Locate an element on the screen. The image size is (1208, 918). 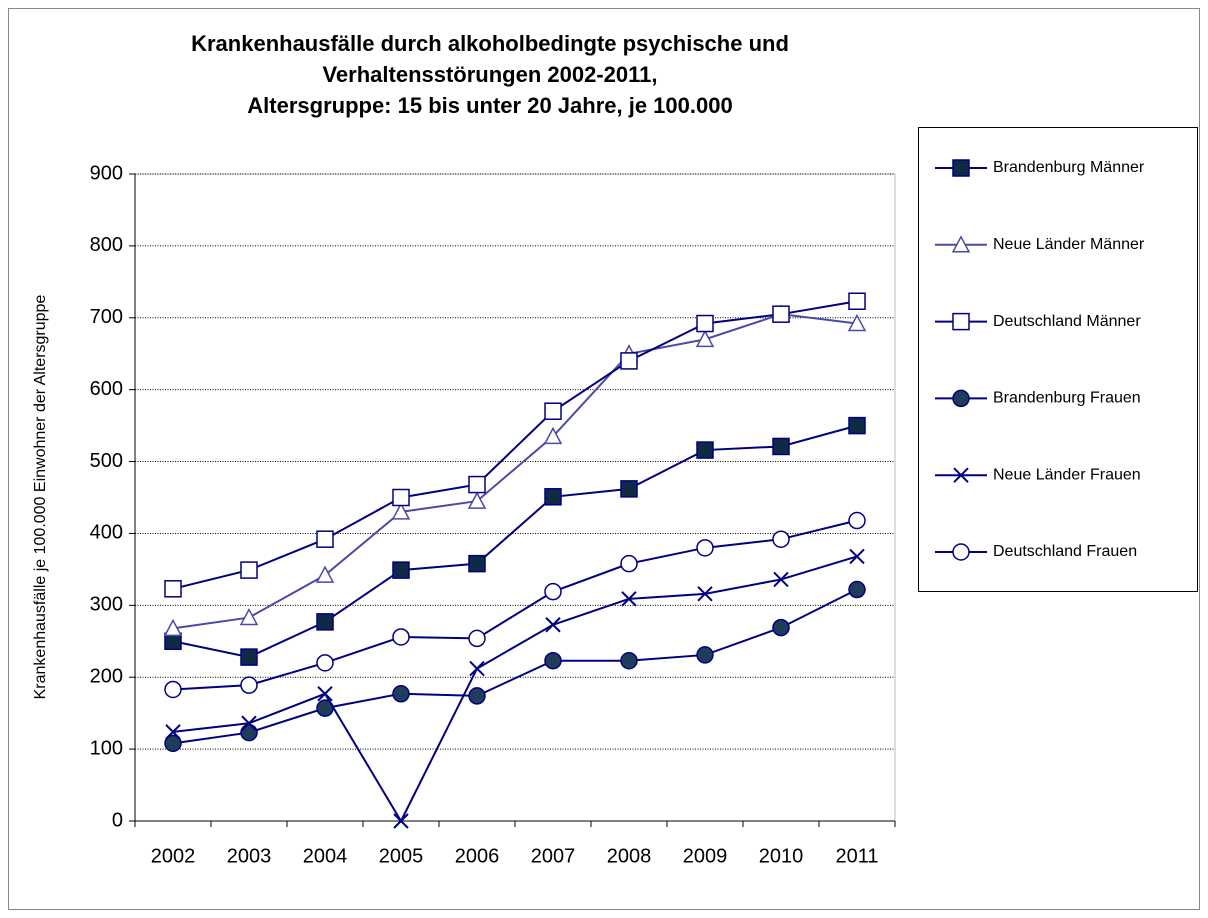
x-tick-label: 2002 is located at coordinates (173, 856).